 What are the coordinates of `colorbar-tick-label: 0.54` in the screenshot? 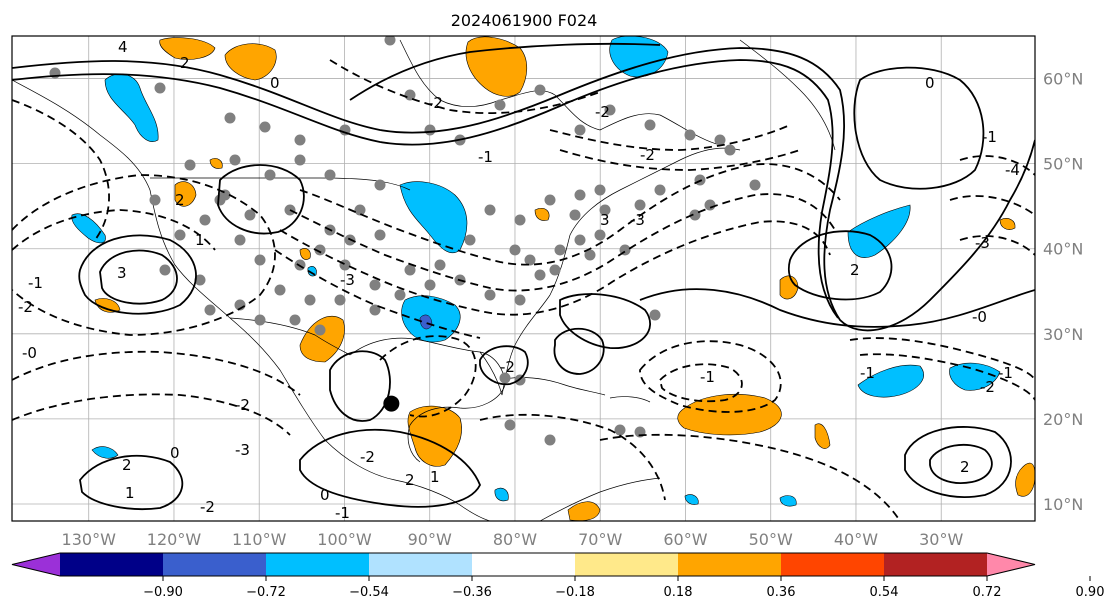 It's located at (884, 592).